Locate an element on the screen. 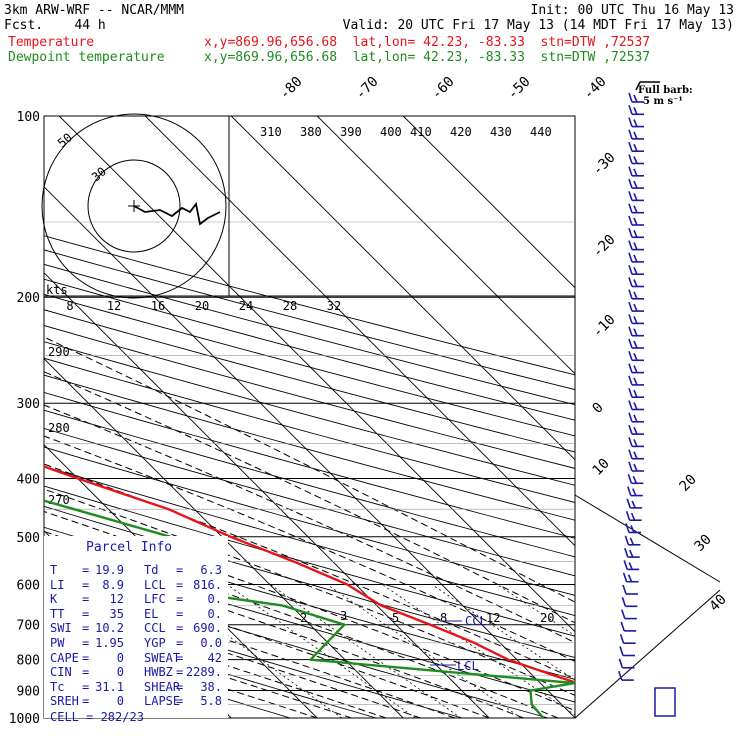  parcel-param-value: 12 is located at coordinates (116, 599).